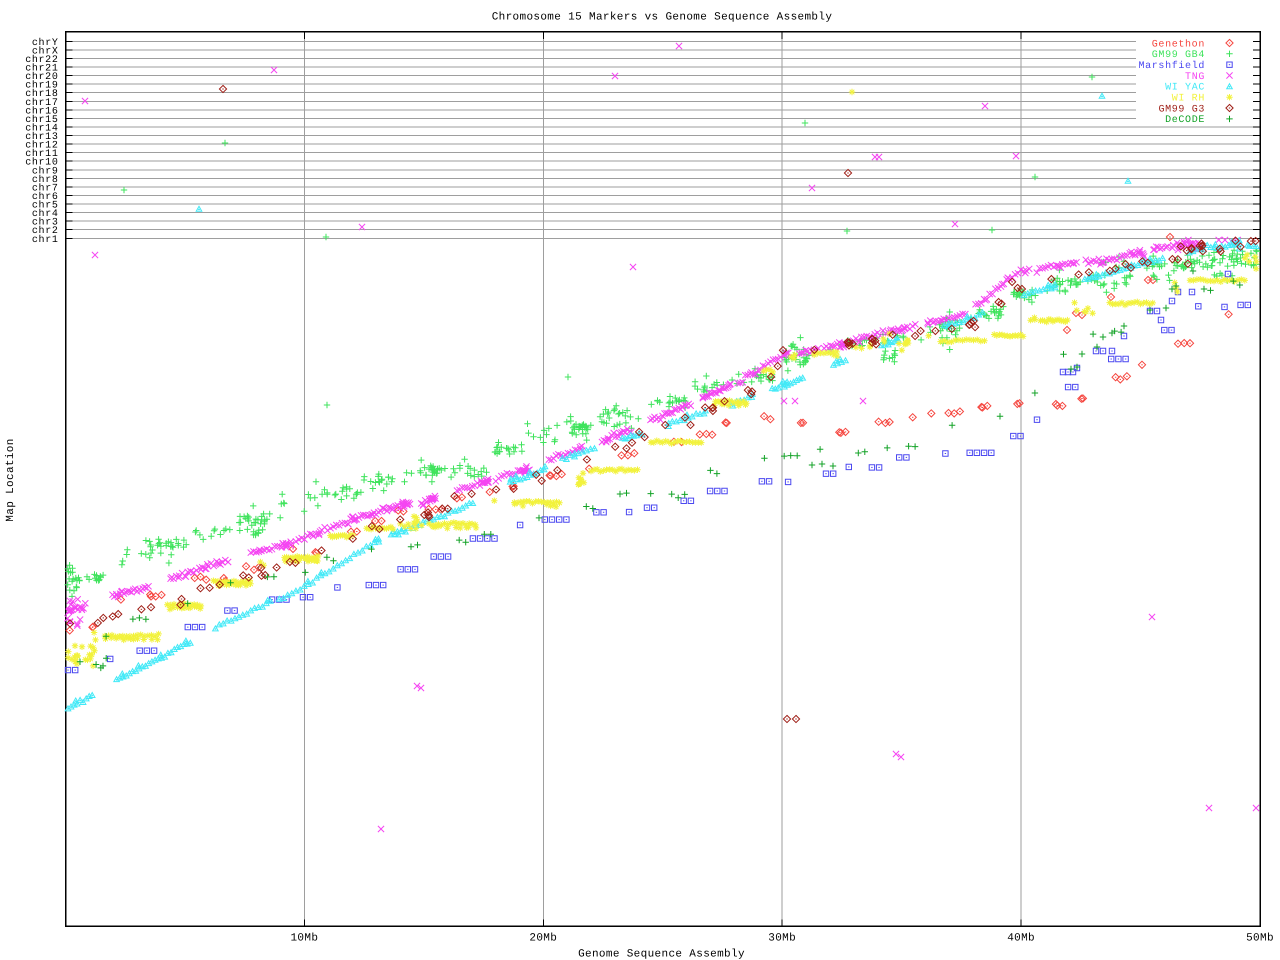 This screenshot has height=960, width=1280. What do you see at coordinates (41, 69) in the screenshot?
I see `svg-text: chr21` at bounding box center [41, 69].